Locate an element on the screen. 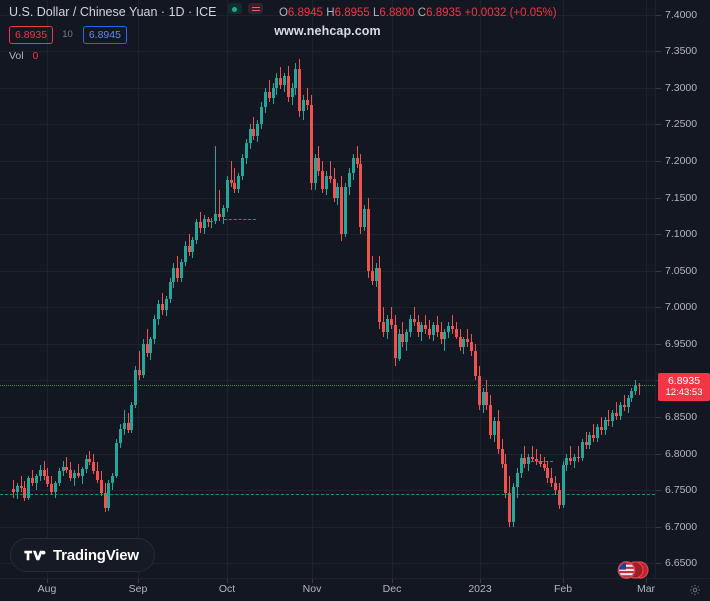 The width and height of the screenshot is (710, 601). price-axis-tick: 6.7000 is located at coordinates (683, 527).